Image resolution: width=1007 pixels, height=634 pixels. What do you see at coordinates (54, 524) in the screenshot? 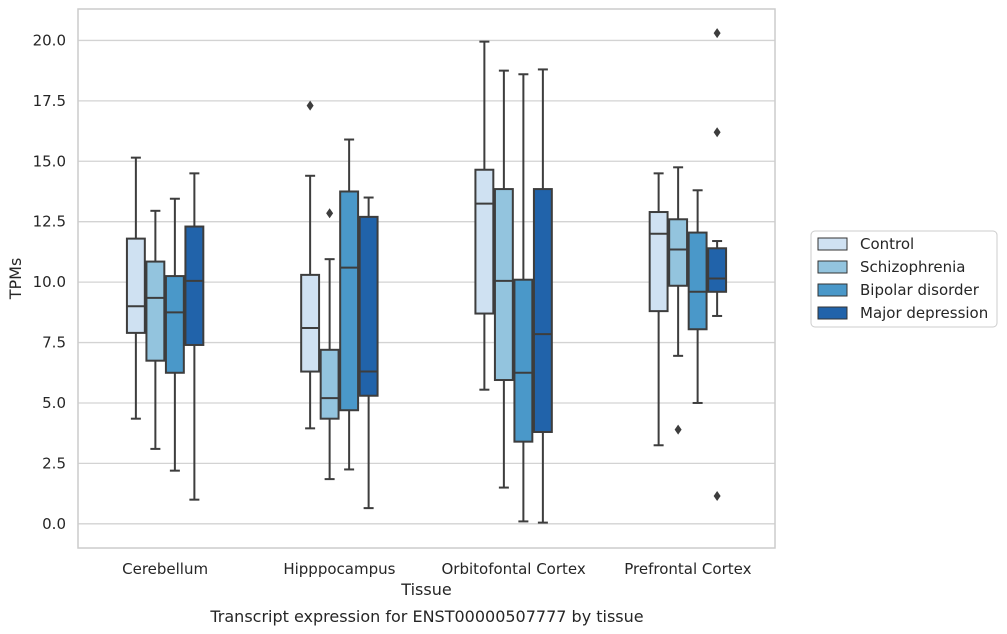
I see `y-tick-label: 0.0` at bounding box center [54, 524].